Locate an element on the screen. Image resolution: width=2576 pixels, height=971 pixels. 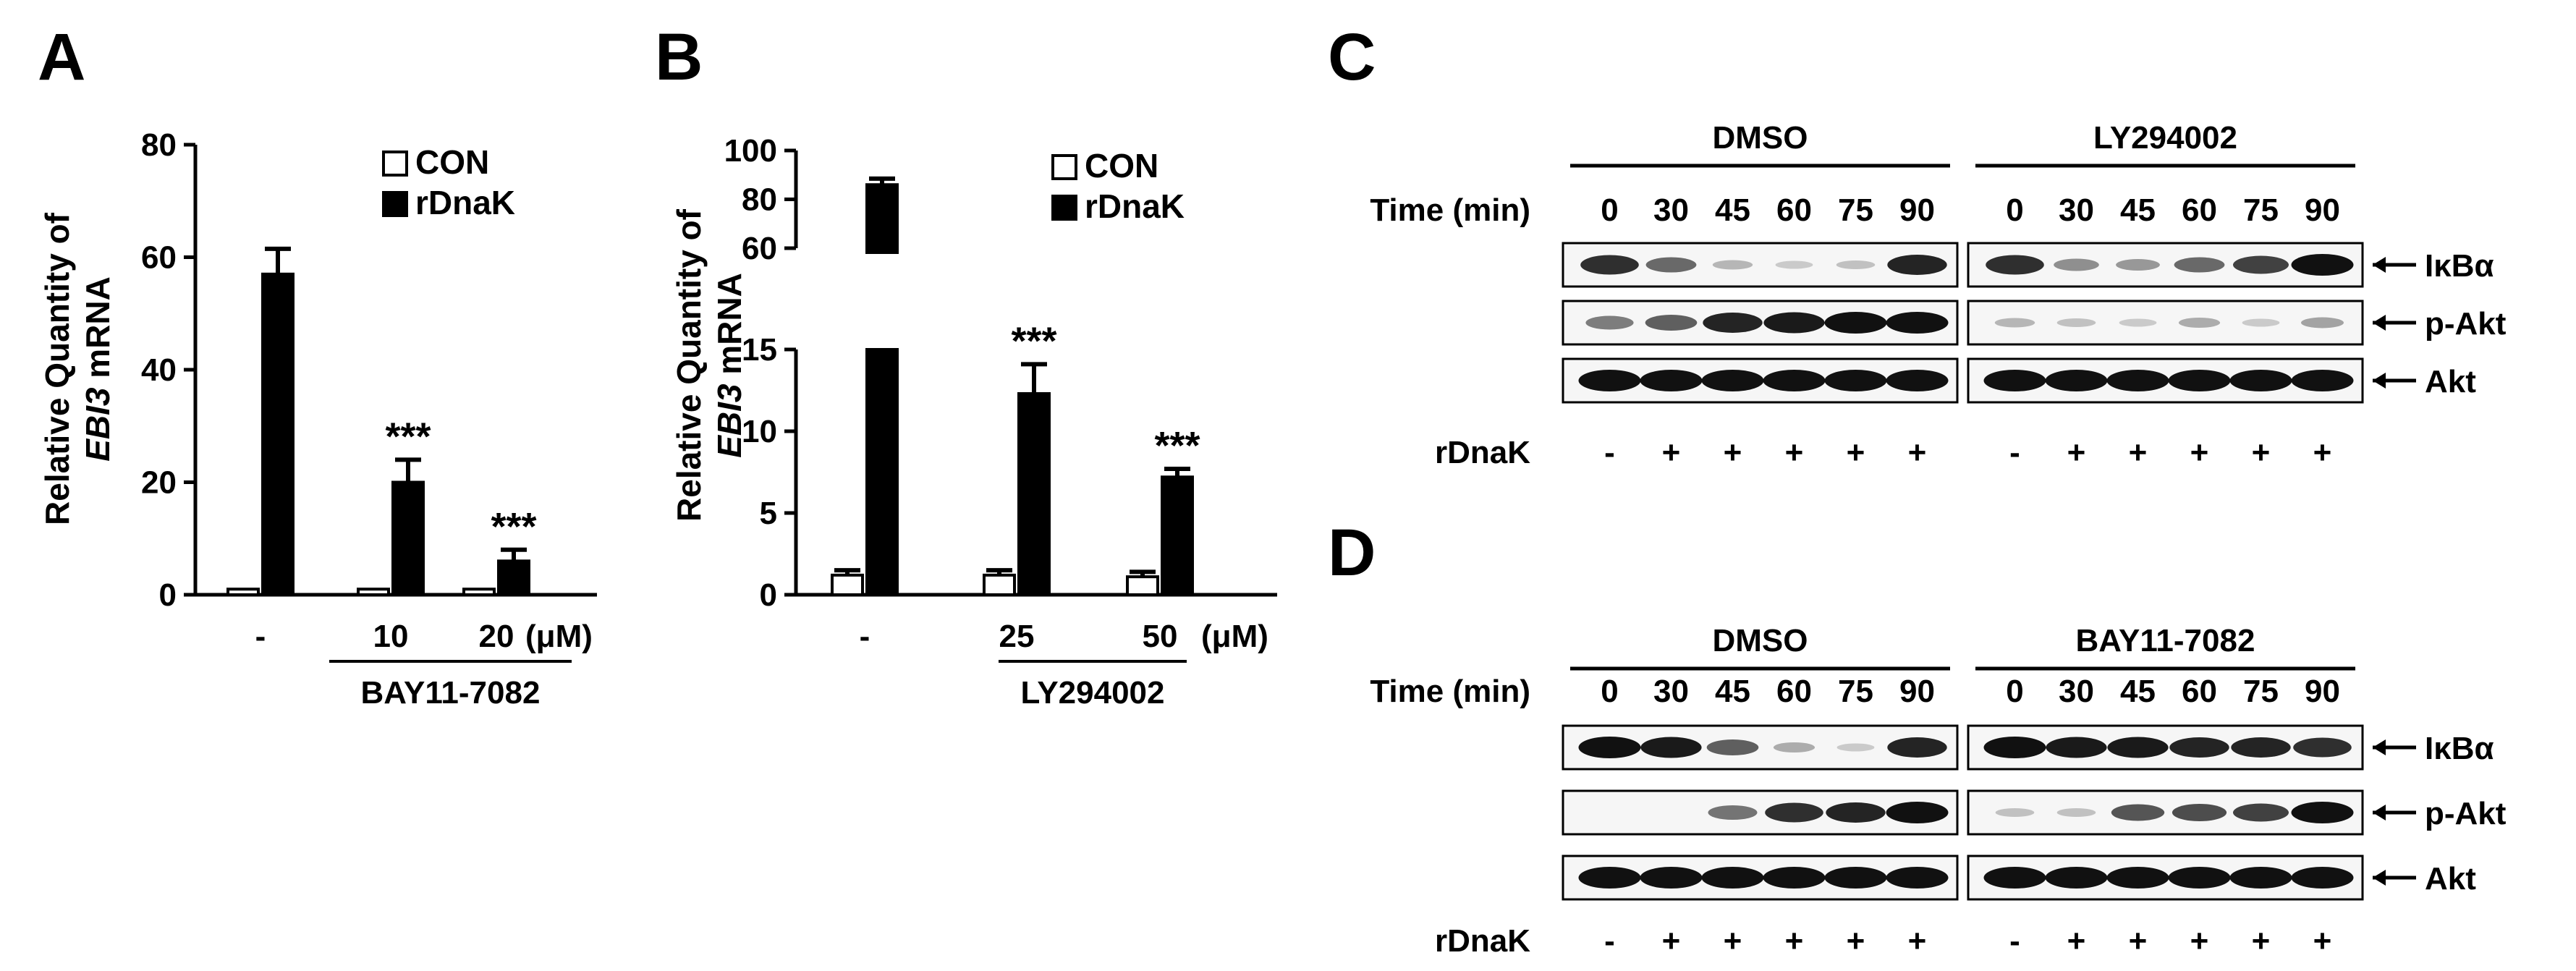
legend-swatch-con is located at coordinates (395, 163).